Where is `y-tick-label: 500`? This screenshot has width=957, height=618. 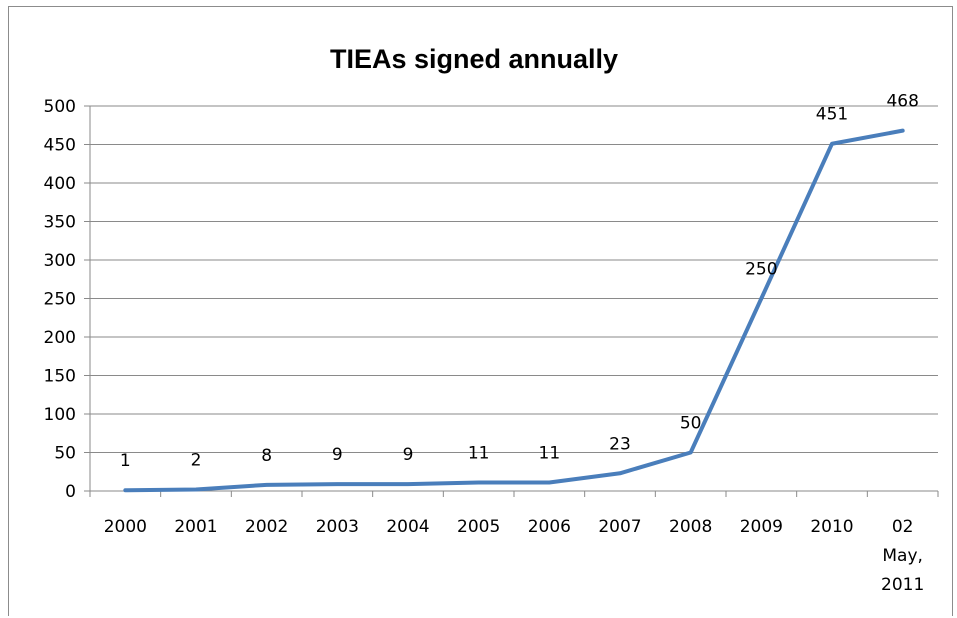 y-tick-label: 500 is located at coordinates (60, 107).